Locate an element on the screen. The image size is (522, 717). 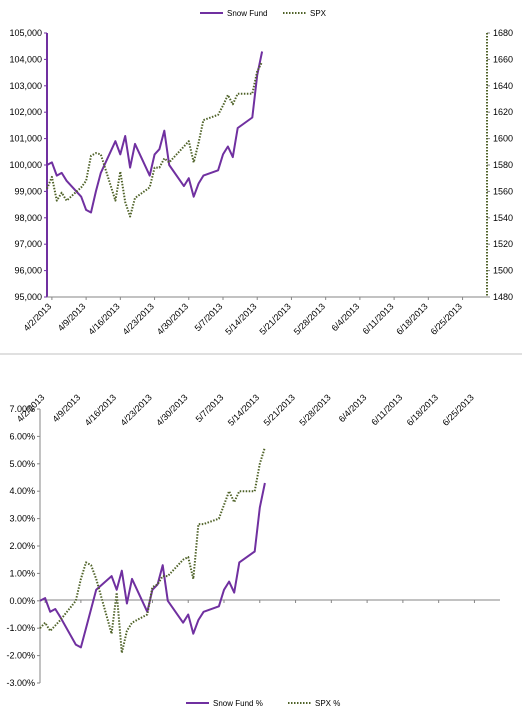
legend-label-snow-fund: Snow Fund is located at coordinates (247, 13).